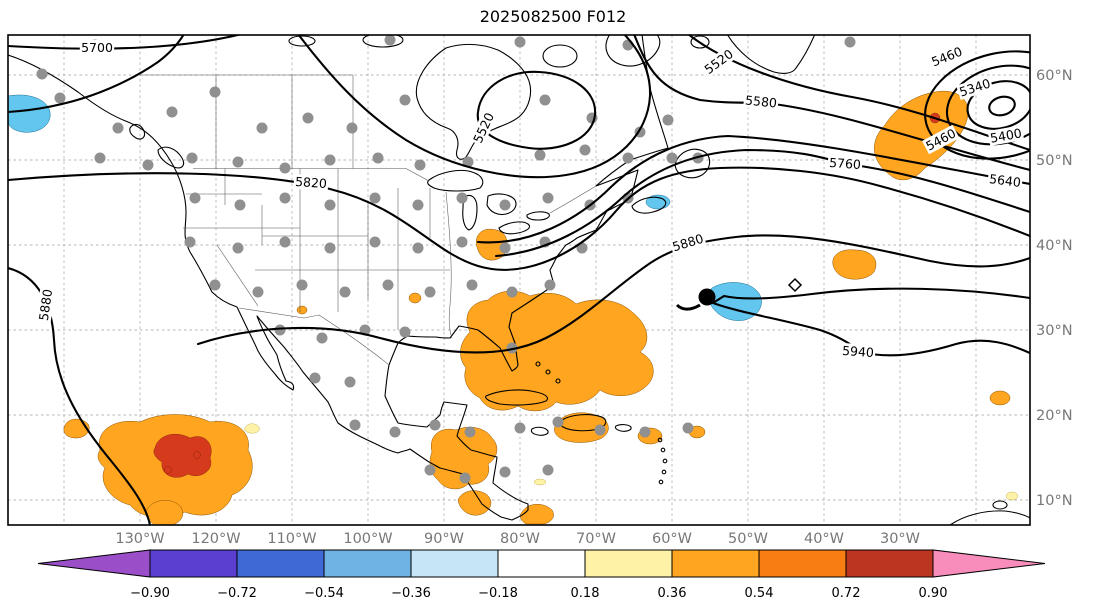 This screenshot has height=615, width=1105. What do you see at coordinates (824, 539) in the screenshot?
I see `longitude-tick-label: 40°W` at bounding box center [824, 539].